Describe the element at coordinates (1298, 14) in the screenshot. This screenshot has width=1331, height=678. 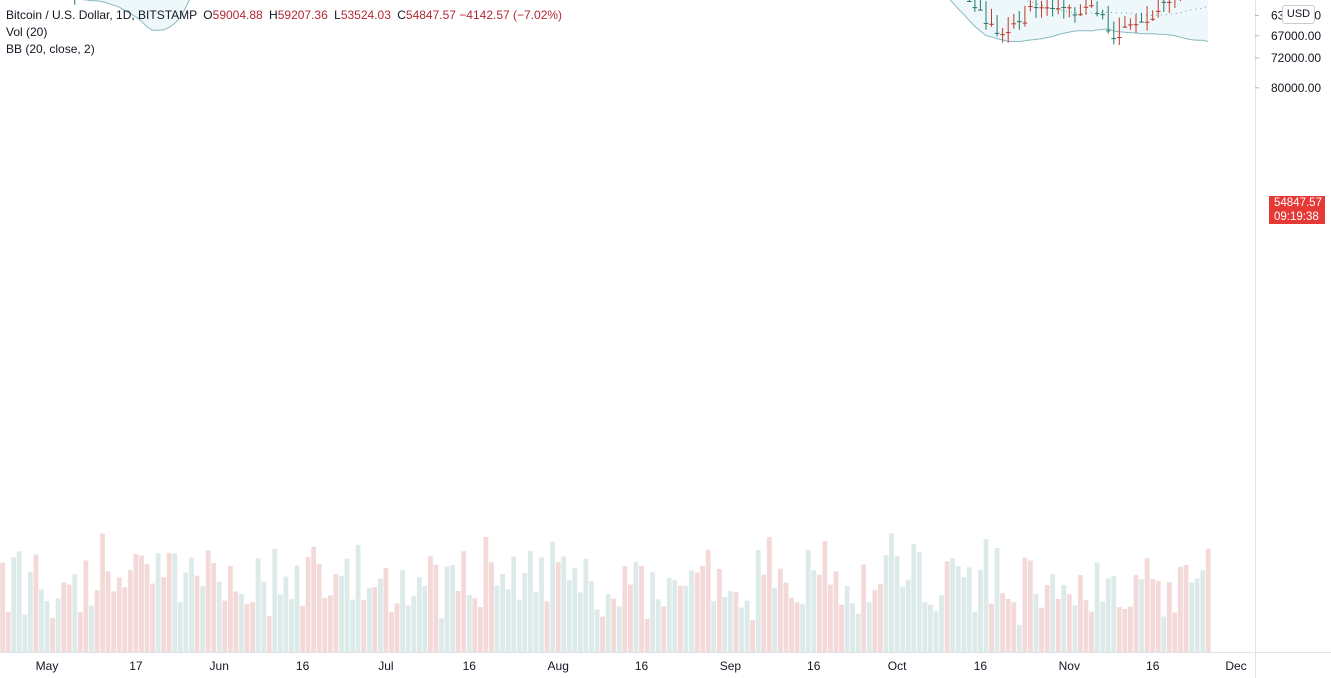
I see `currency-button: USD` at that location.